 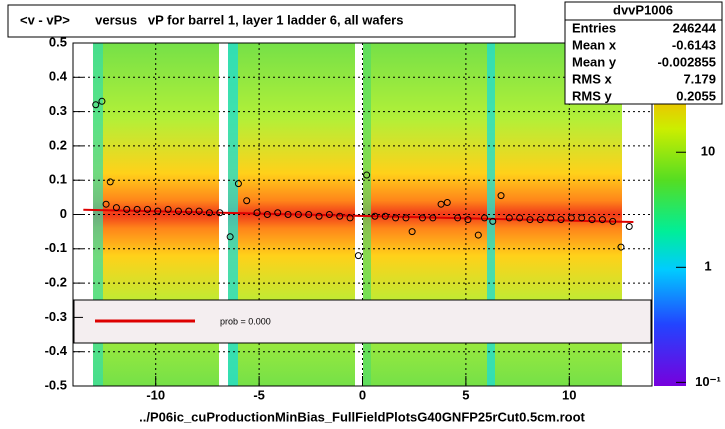 What do you see at coordinates (708, 381) in the screenshot?
I see `z-tick-label: 10⁻¹` at bounding box center [708, 381].